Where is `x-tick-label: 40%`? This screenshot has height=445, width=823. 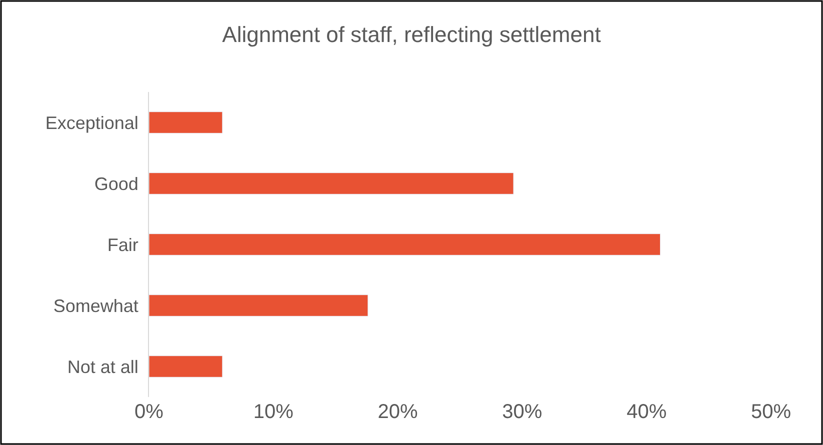 x-tick-label: 40% is located at coordinates (646, 412).